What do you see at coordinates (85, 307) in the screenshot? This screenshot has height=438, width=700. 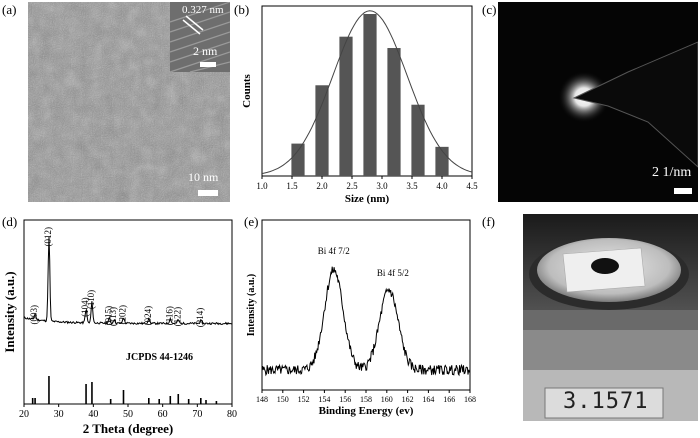 I see `peak-label: (104)` at bounding box center [85, 307].